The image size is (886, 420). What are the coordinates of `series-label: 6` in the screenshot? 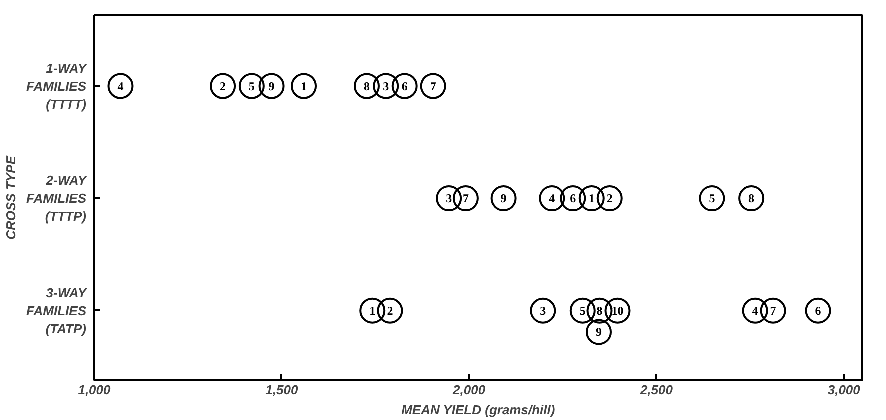 It's located at (573, 199).